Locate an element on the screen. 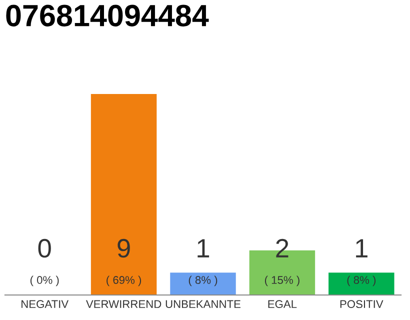 This screenshot has height=320, width=410. annotation: ( 0% ) is located at coordinates (44, 281).